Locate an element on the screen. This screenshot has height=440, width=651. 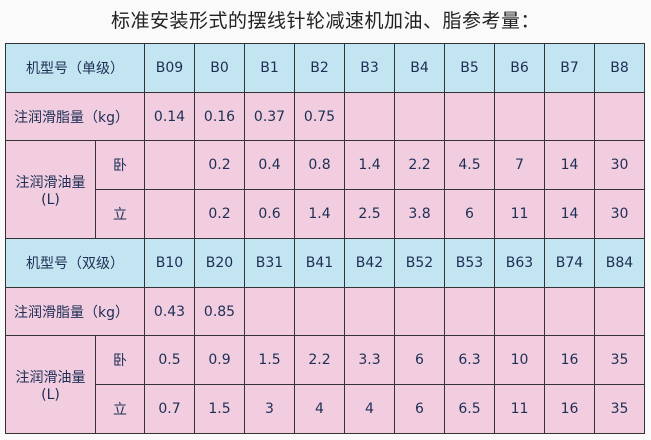
oil-vertical-cell: 0.2 is located at coordinates (219, 214).